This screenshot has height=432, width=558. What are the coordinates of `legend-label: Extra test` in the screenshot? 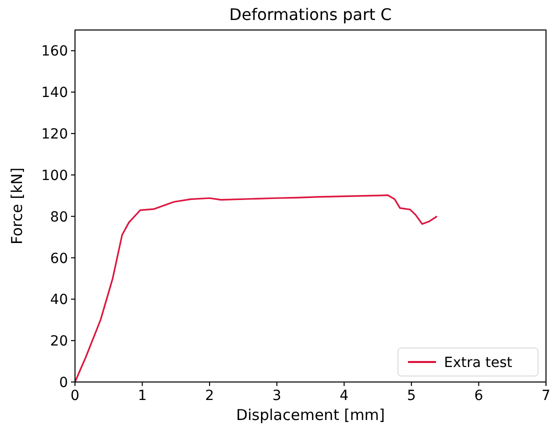 It's located at (478, 363).